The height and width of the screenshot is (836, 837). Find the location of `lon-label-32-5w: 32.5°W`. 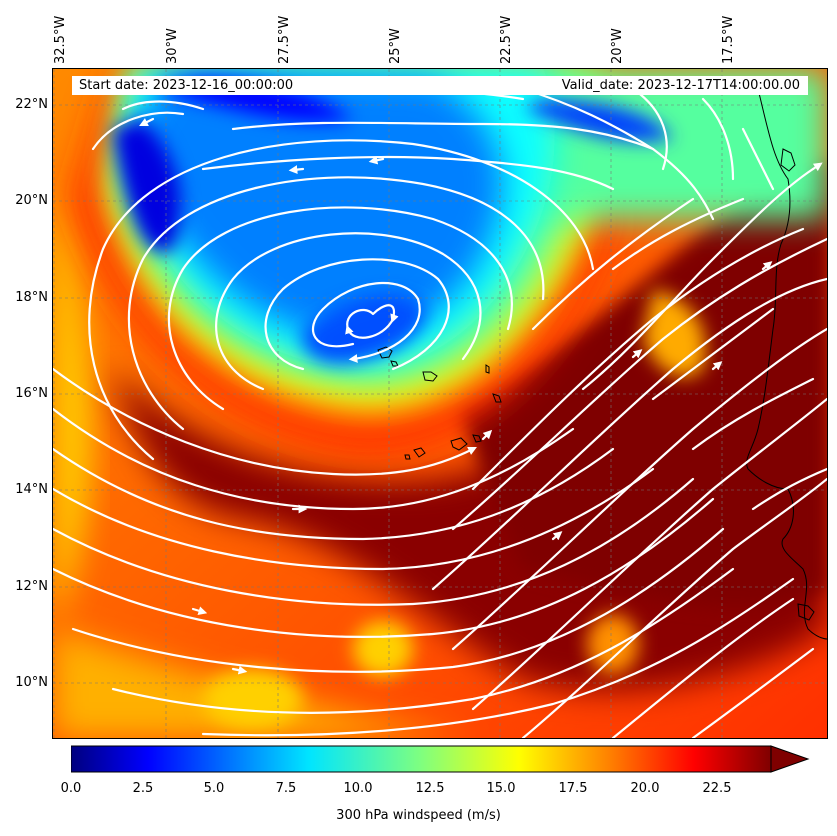

lon-label-32-5w: 32.5°W is located at coordinates (60, 39).